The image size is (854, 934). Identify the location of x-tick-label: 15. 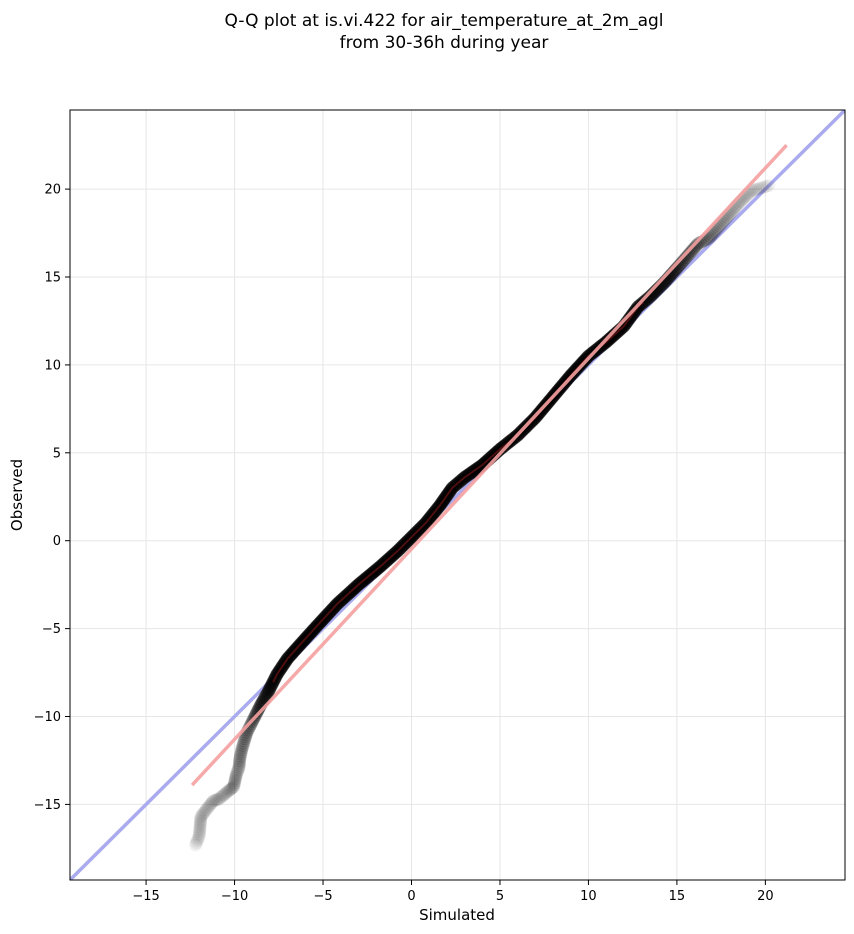
(677, 896).